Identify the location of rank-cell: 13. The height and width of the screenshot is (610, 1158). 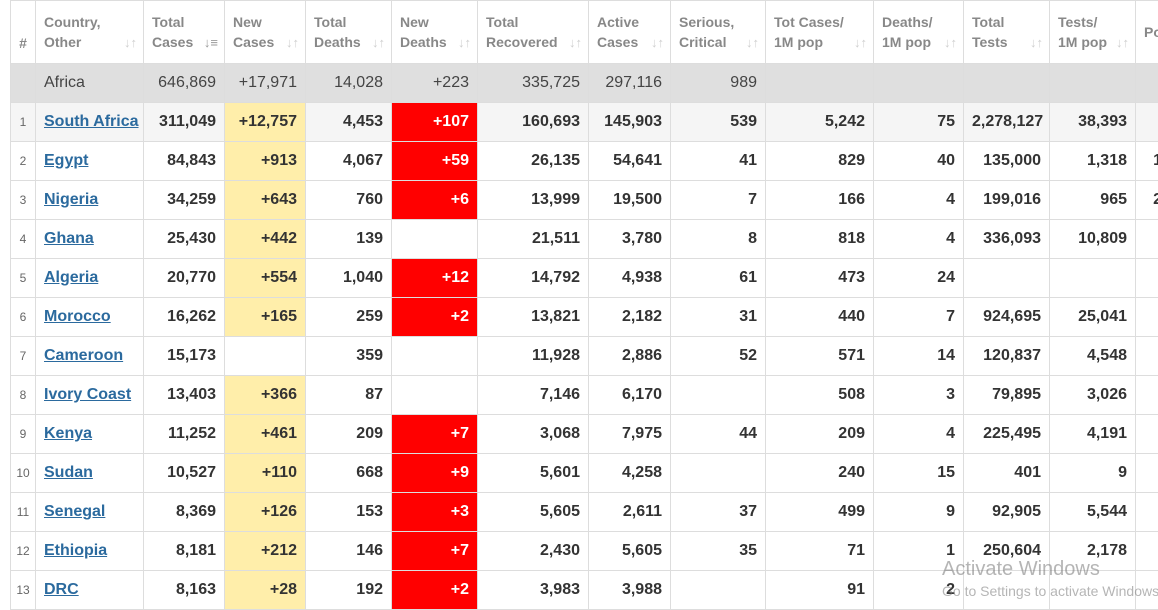
(23, 590).